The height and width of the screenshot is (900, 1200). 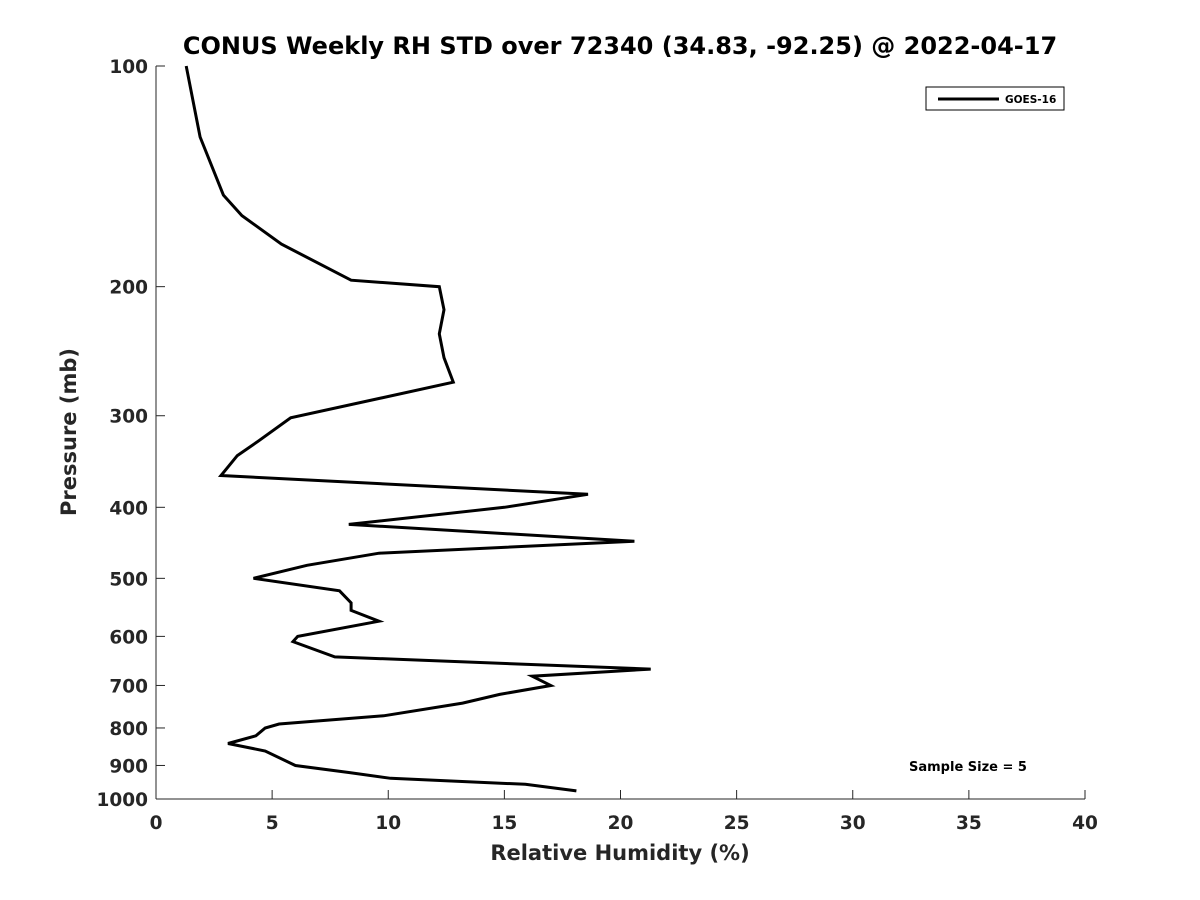 I want to click on x-tick-label: 35, so click(x=969, y=823).